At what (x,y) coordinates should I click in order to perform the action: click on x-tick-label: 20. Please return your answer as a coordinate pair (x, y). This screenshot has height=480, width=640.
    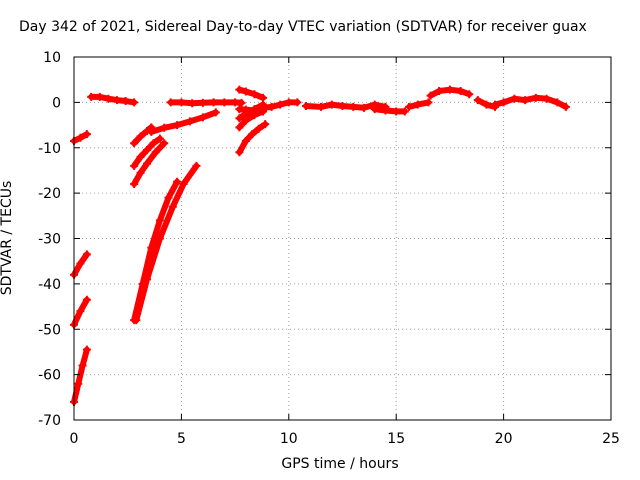
    Looking at the image, I should click on (504, 439).